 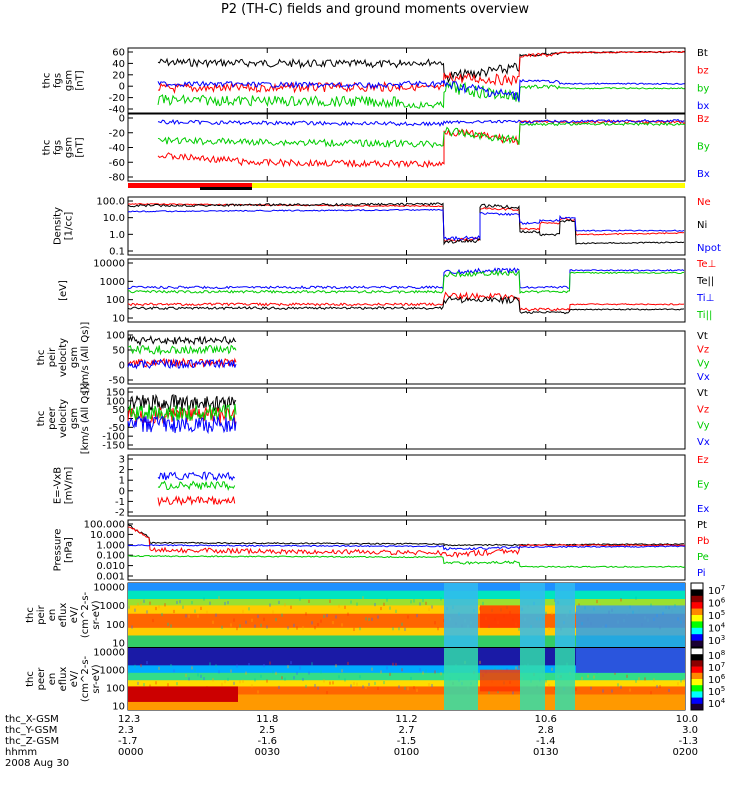 I want to click on series-line-Pt, so click(x=405, y=535).